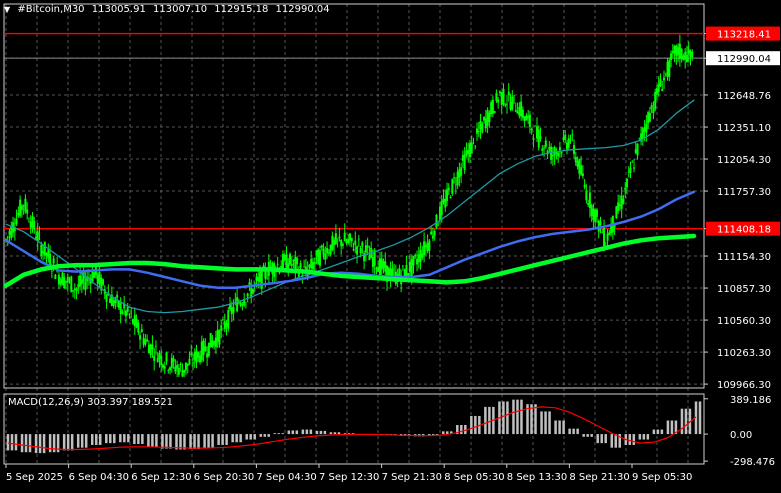 The height and width of the screenshot is (493, 781). What do you see at coordinates (286, 477) in the screenshot?
I see `time-label: 7 Sep 04:30` at bounding box center [286, 477].